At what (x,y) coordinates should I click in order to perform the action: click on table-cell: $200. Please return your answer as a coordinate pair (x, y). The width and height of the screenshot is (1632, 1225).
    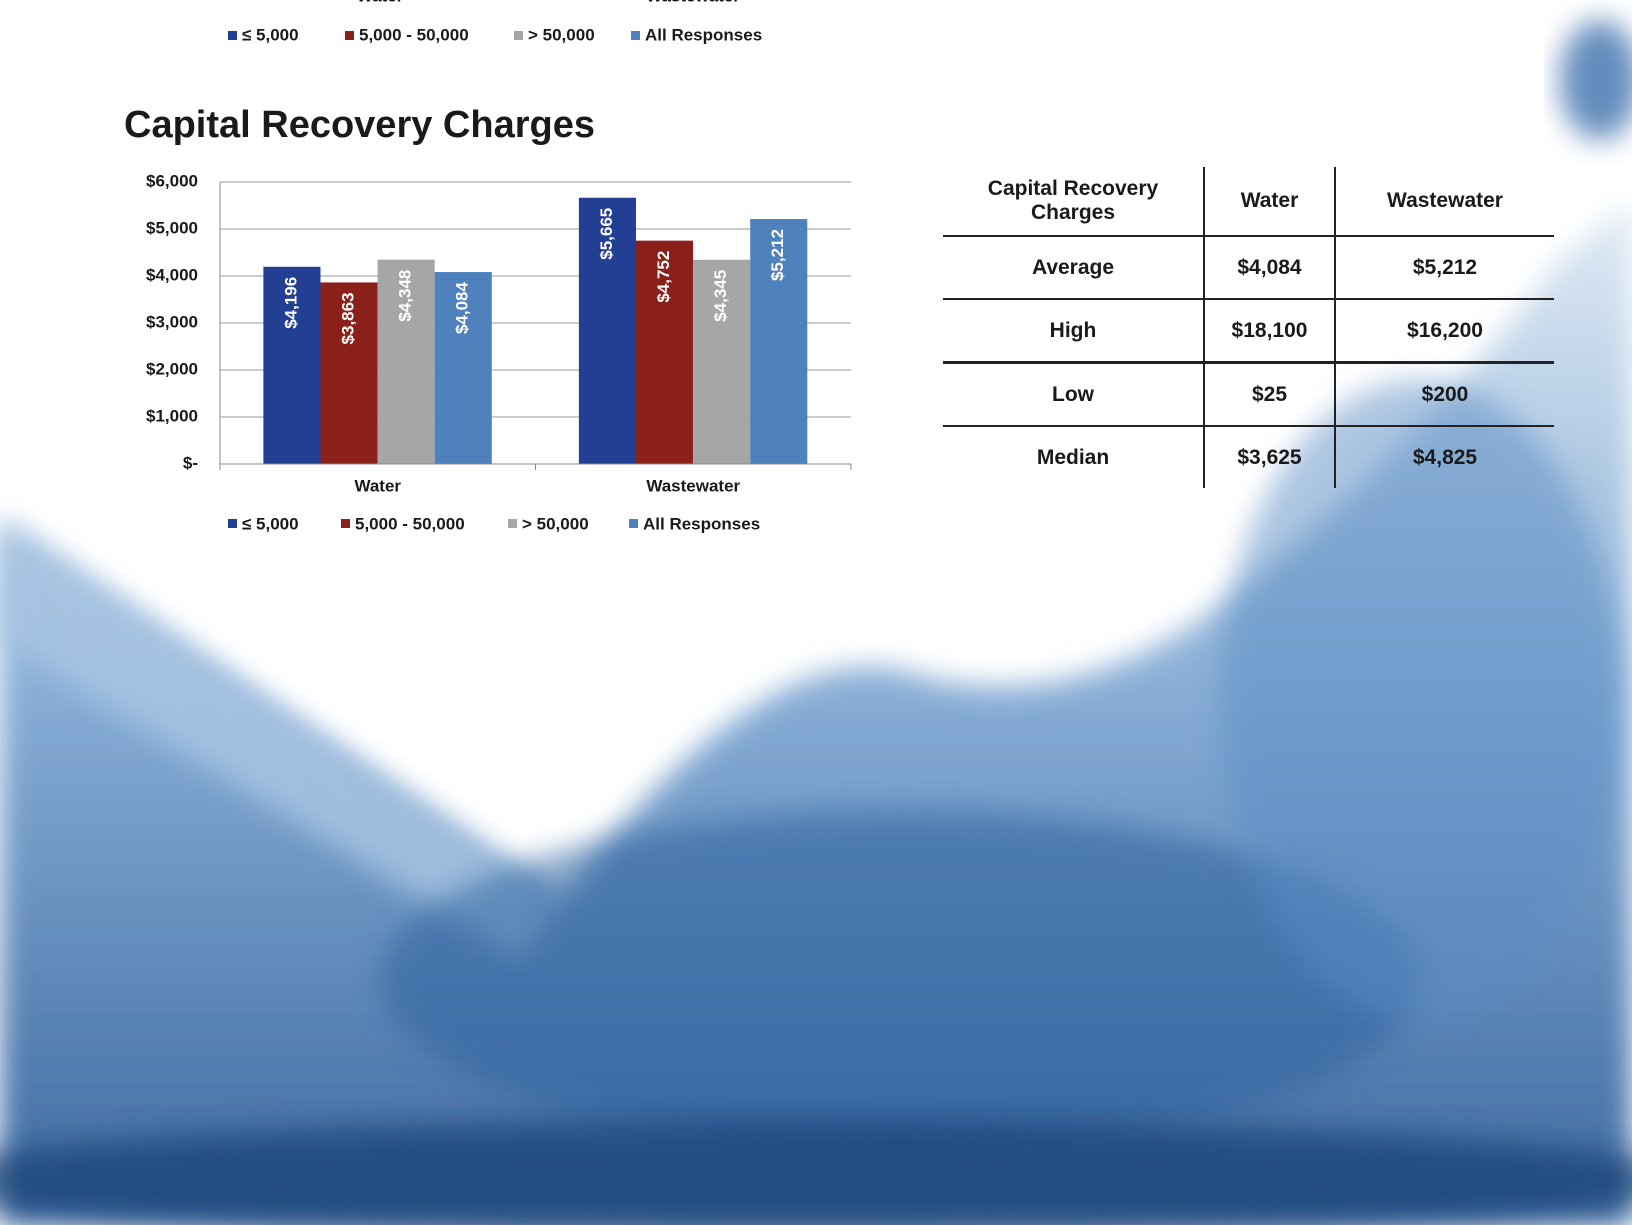
    Looking at the image, I should click on (1445, 394).